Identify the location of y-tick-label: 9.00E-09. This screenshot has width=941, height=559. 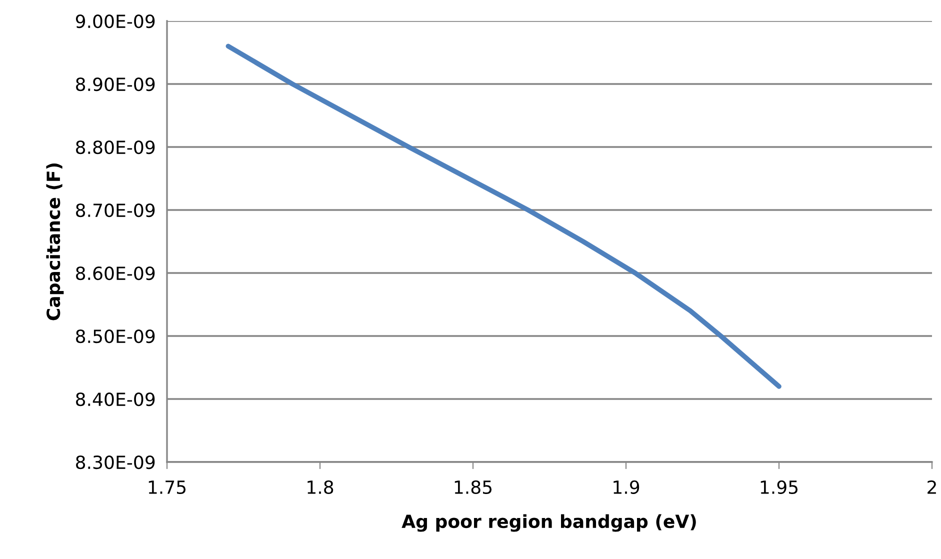
(115, 21).